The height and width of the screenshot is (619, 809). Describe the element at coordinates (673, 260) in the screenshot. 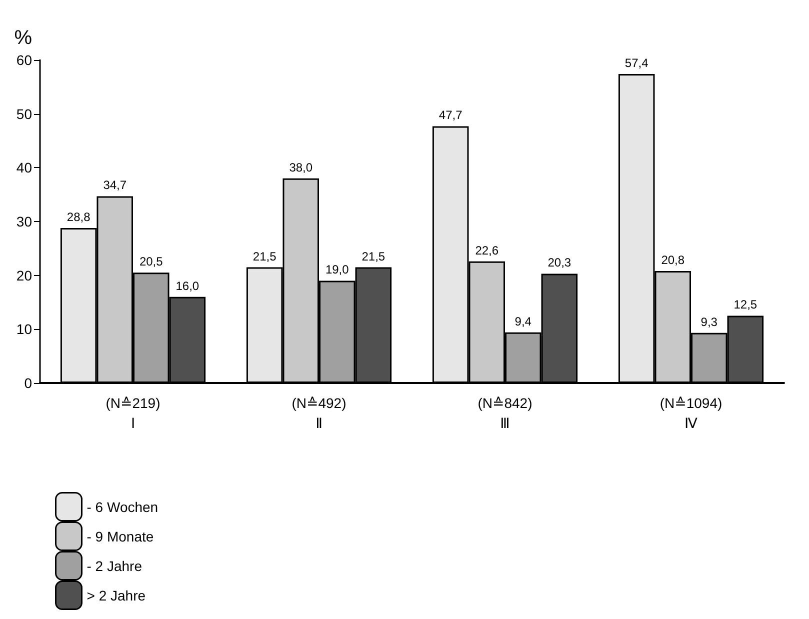

I see `data-label: 20,8` at that location.